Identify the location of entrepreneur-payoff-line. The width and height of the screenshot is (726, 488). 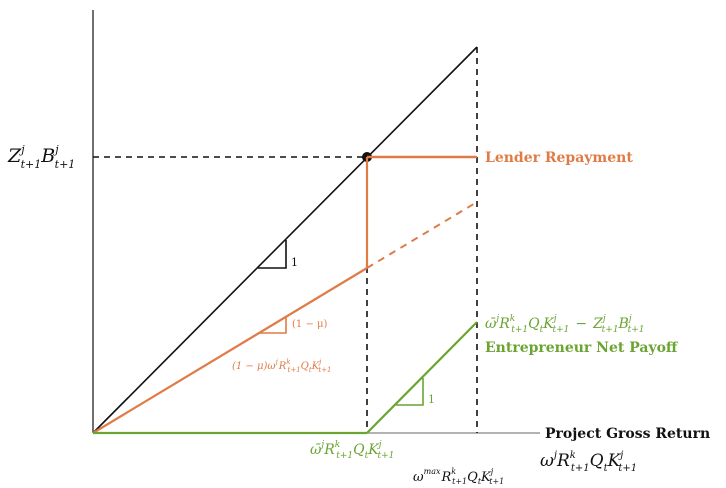
(422, 377).